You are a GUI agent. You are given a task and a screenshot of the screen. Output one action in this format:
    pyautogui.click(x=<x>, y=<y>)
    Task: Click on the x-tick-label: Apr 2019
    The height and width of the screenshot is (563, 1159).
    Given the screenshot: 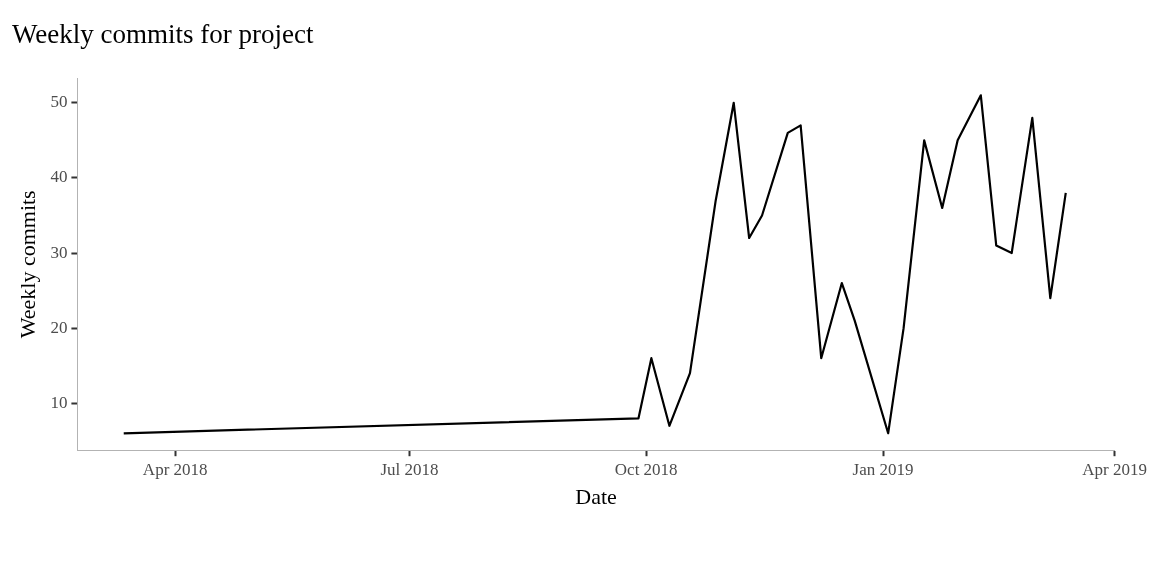 What is the action you would take?
    pyautogui.click(x=1115, y=469)
    